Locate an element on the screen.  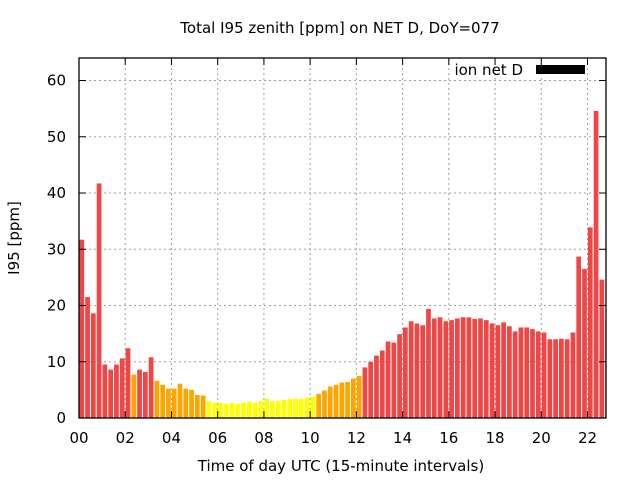
x-tick-label: 22 is located at coordinates (587, 438).